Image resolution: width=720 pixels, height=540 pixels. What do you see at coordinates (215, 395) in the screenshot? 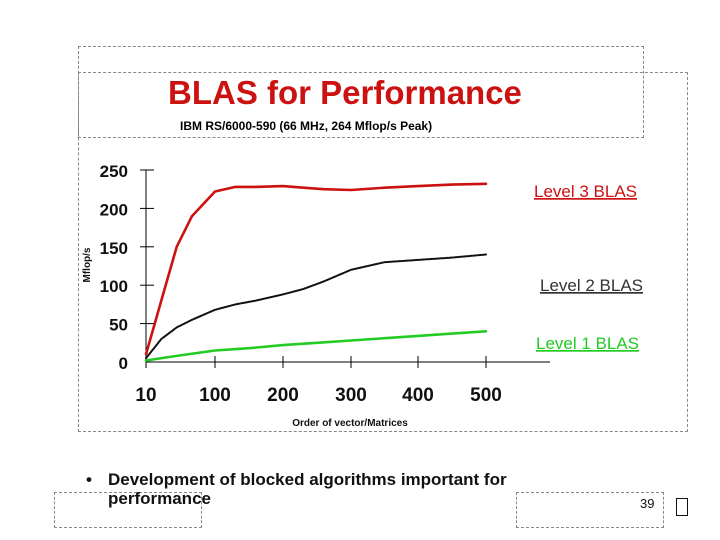
I see `x-tick-label-100: 100` at bounding box center [215, 395].